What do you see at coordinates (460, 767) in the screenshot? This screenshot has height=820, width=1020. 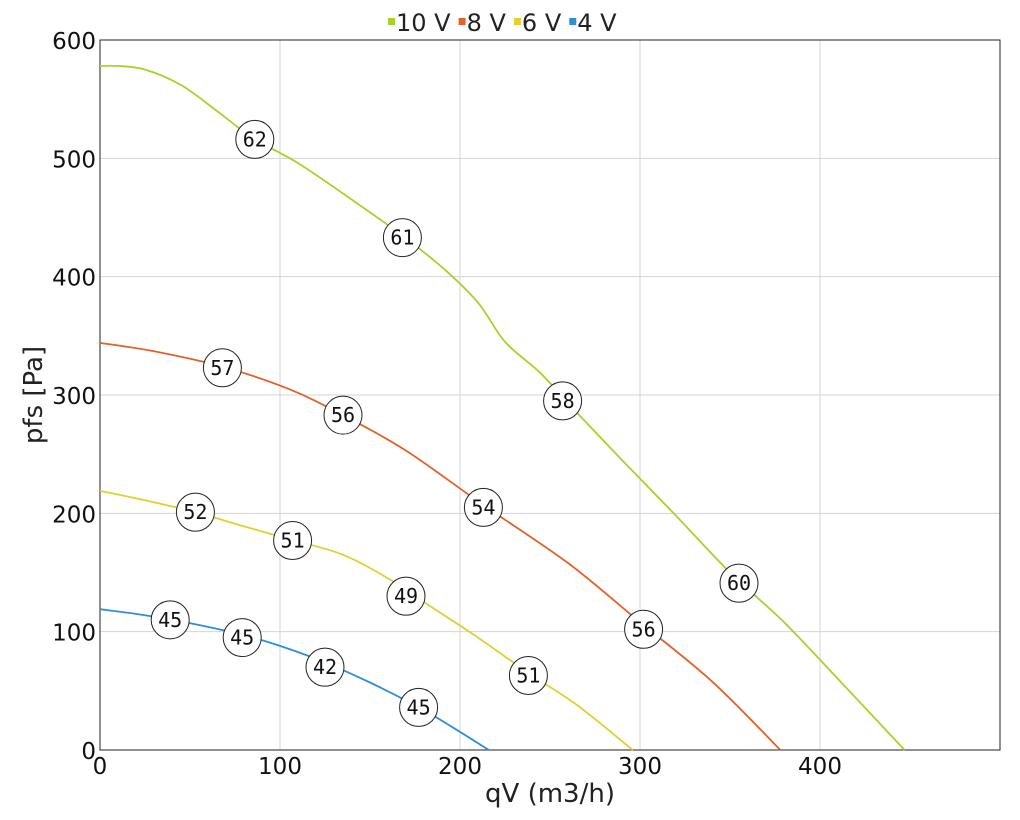 I see `x-tick-label: 200` at bounding box center [460, 767].